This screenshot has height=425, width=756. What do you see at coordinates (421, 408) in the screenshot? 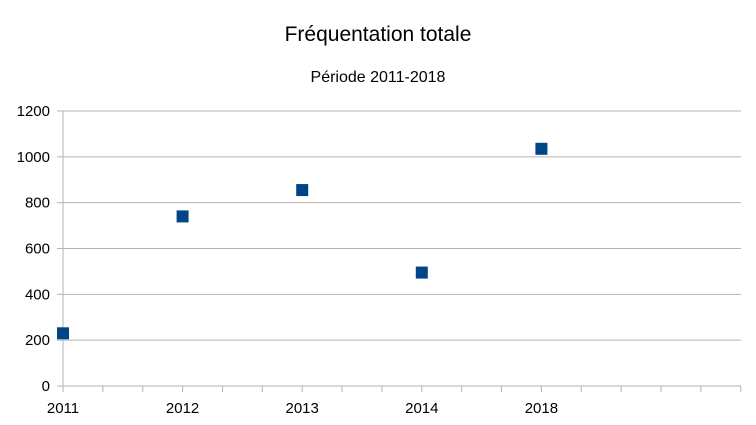
I see `x-tick-label: 2014` at bounding box center [421, 408].